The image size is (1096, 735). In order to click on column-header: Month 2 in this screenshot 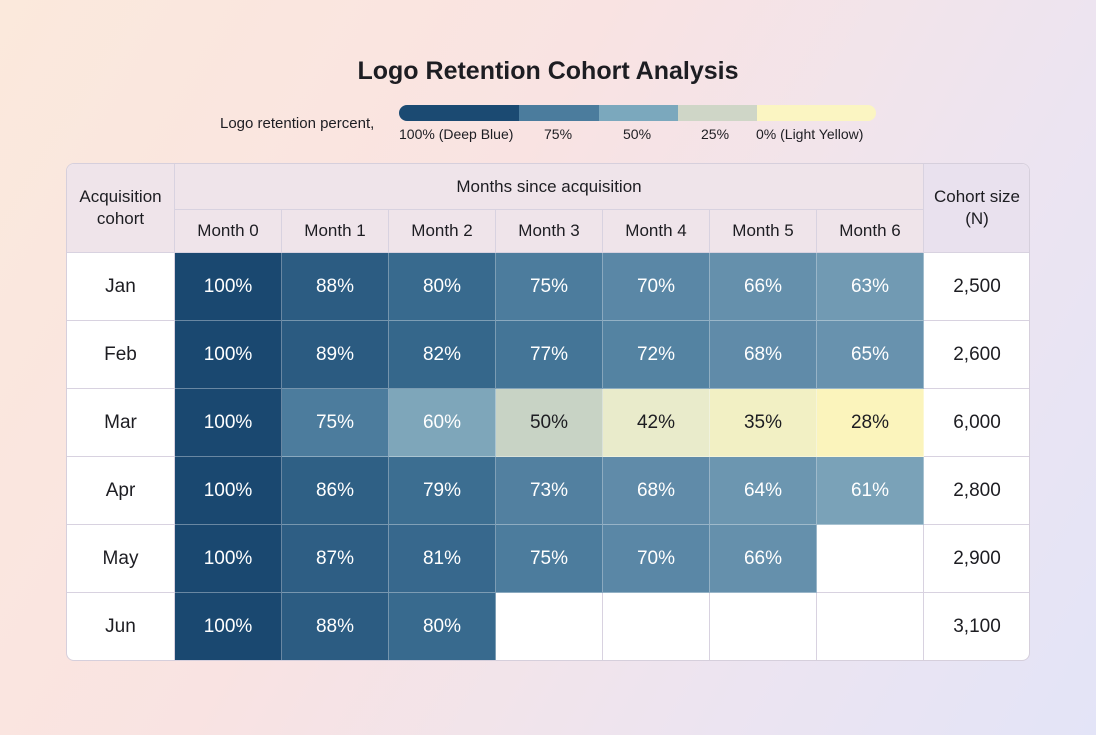, I will do `click(442, 231)`.